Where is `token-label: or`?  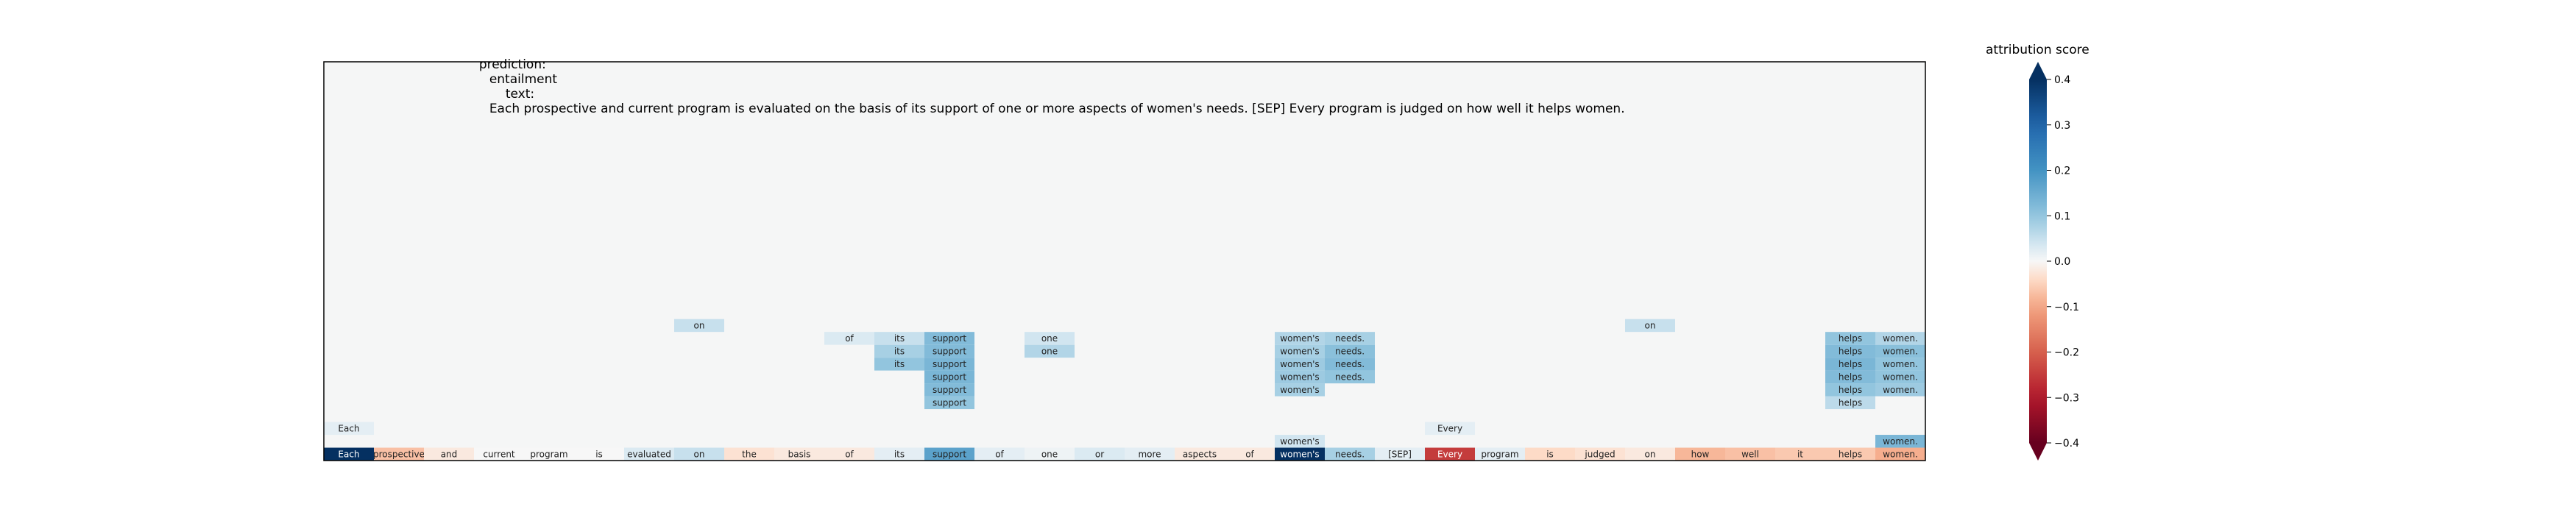
token-label: or is located at coordinates (1099, 454).